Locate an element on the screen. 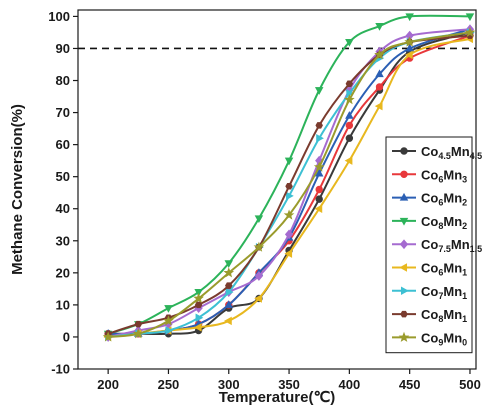 This screenshot has height=409, width=500. y-tick-label: 0 is located at coordinates (66, 336).